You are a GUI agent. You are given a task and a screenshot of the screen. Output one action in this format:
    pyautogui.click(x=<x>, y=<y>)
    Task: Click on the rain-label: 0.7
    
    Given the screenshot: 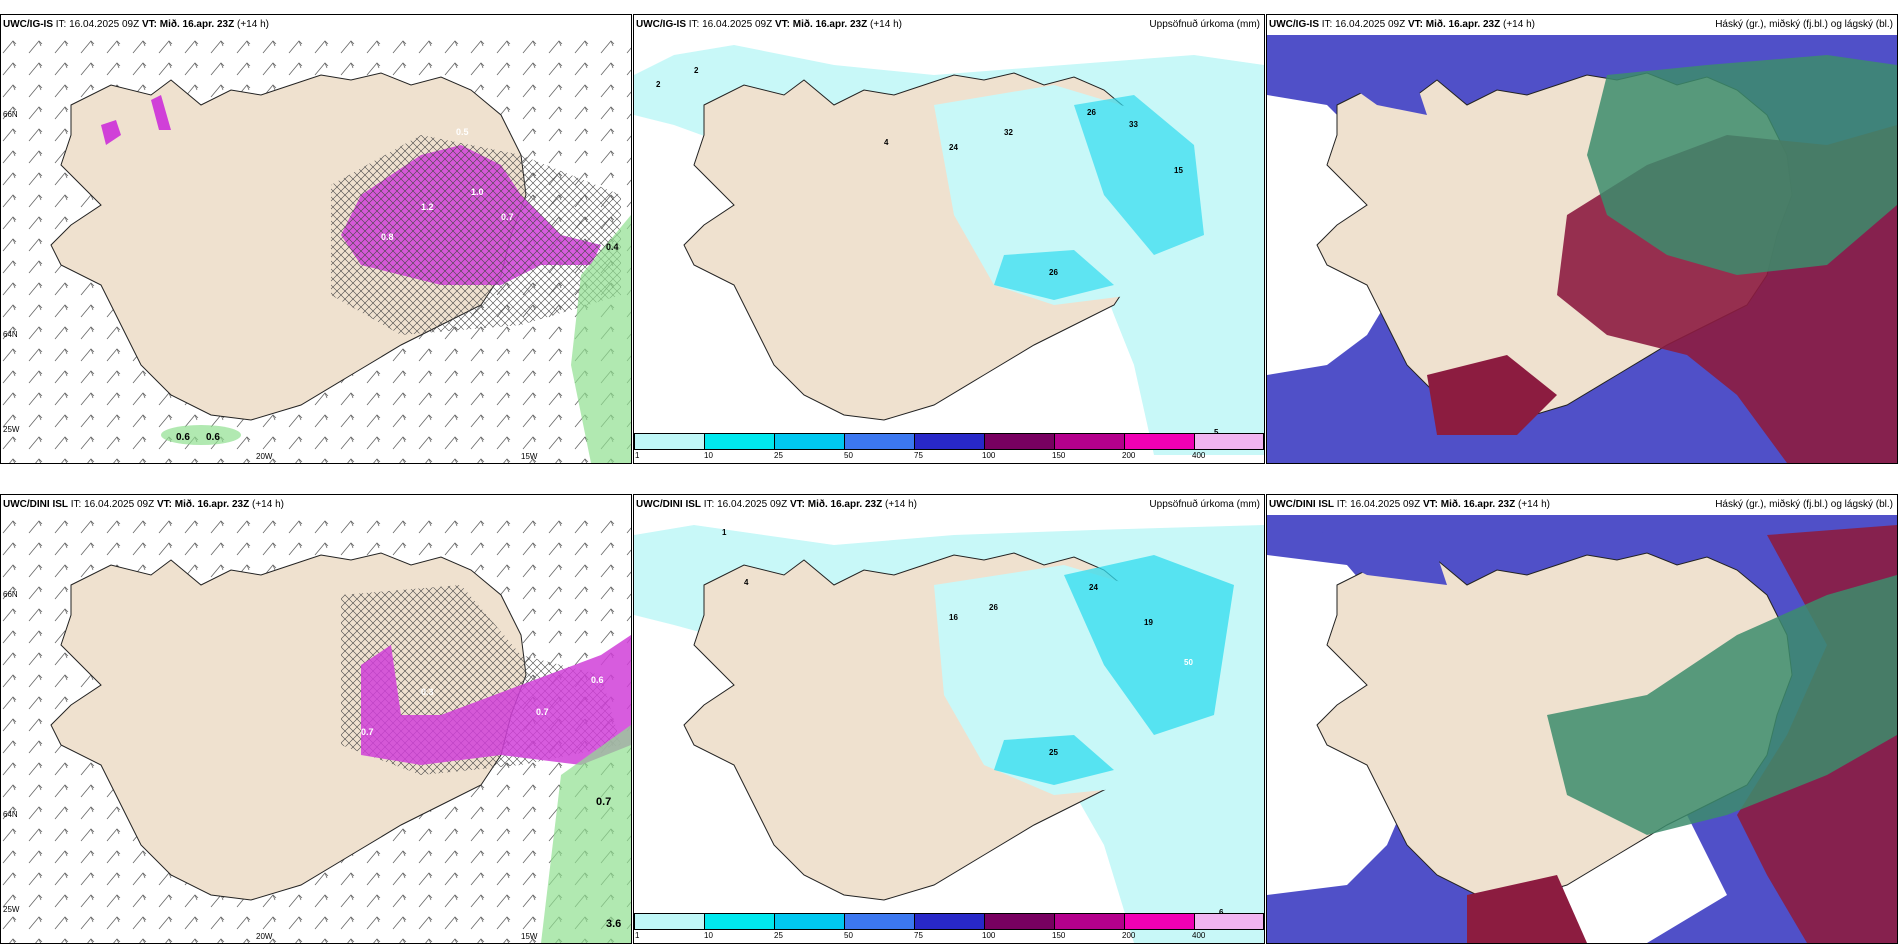 What is the action you would take?
    pyautogui.click(x=603, y=802)
    